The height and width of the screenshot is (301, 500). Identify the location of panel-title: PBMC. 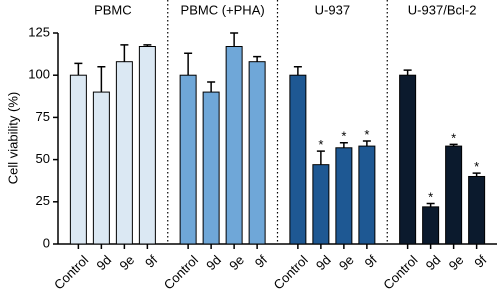
(113, 9).